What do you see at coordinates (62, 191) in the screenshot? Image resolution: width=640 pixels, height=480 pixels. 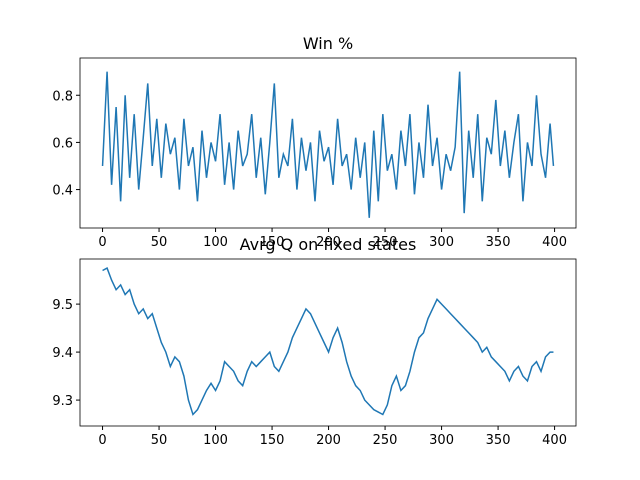 I see `y-tick-label: 0.4` at bounding box center [62, 191].